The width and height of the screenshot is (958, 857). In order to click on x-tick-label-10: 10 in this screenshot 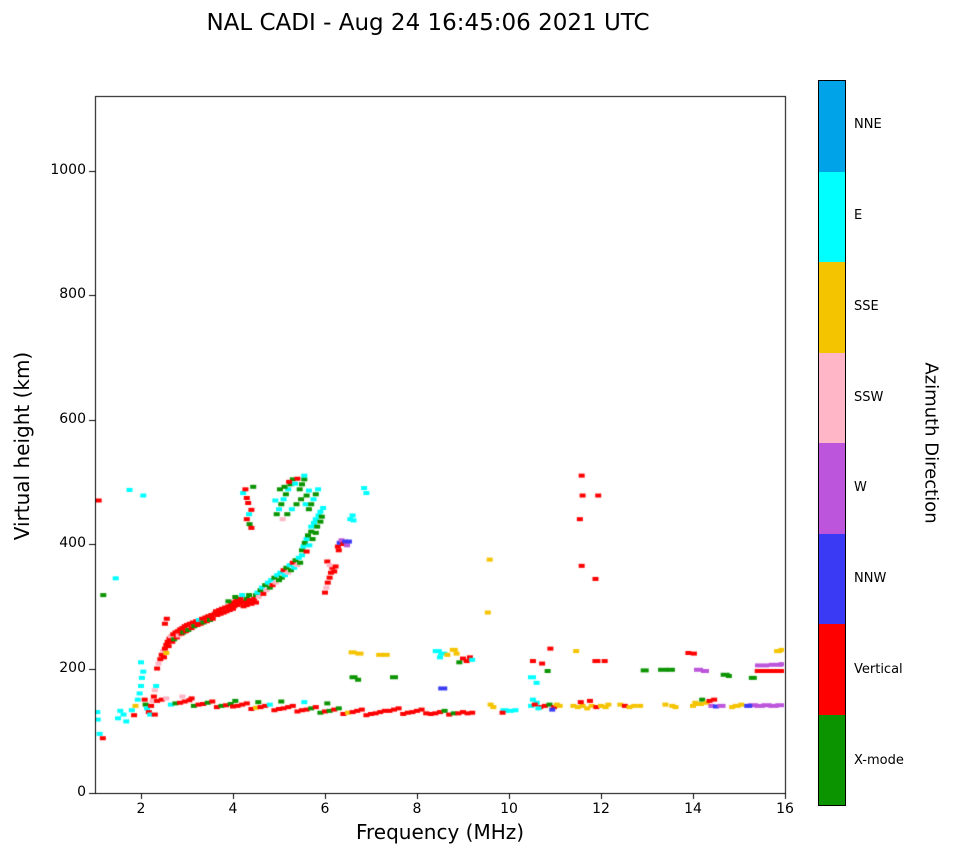, I will do `click(509, 809)`.